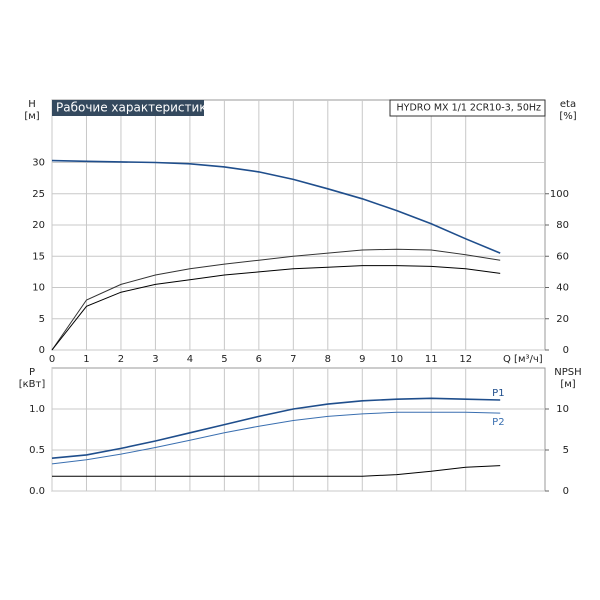  What do you see at coordinates (42, 350) in the screenshot?
I see `y-tick-label: 0` at bounding box center [42, 350].